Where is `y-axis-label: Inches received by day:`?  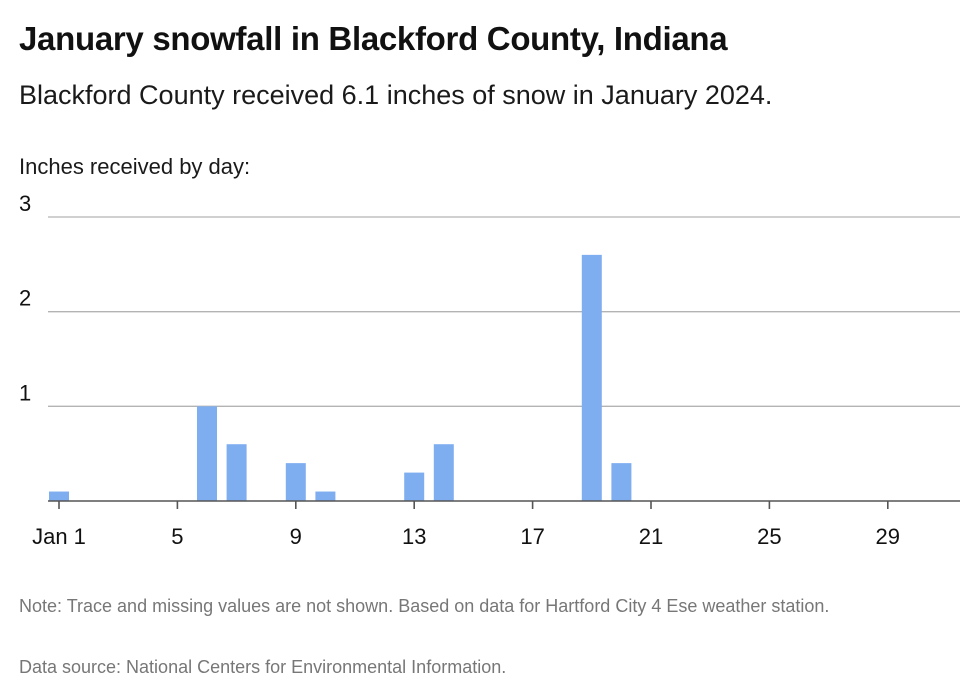 y-axis-label: Inches received by day: is located at coordinates (135, 166).